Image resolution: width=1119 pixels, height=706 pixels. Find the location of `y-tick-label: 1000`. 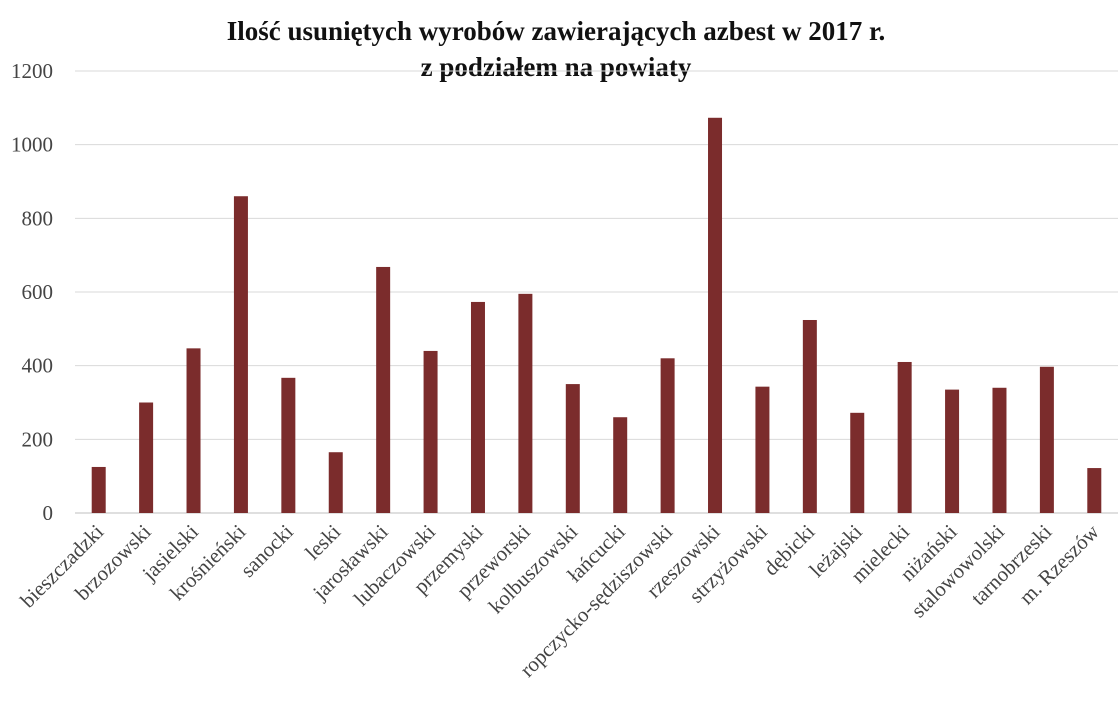

y-tick-label: 1000 is located at coordinates (32, 145).